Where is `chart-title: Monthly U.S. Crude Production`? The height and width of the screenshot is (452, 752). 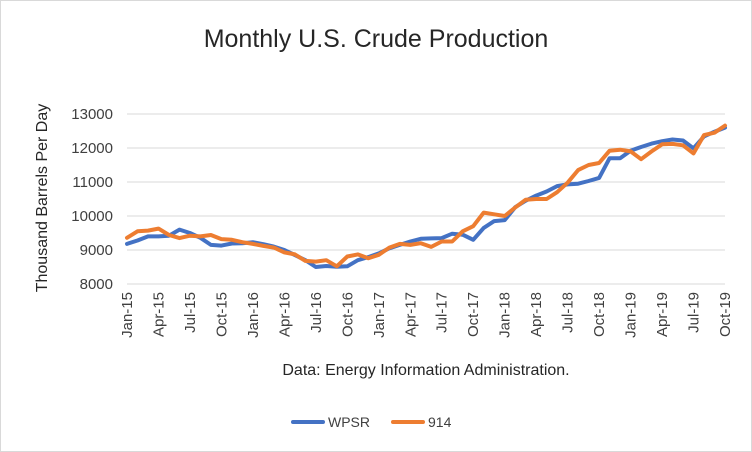
chart-title: Monthly U.S. Crude Production is located at coordinates (376, 39).